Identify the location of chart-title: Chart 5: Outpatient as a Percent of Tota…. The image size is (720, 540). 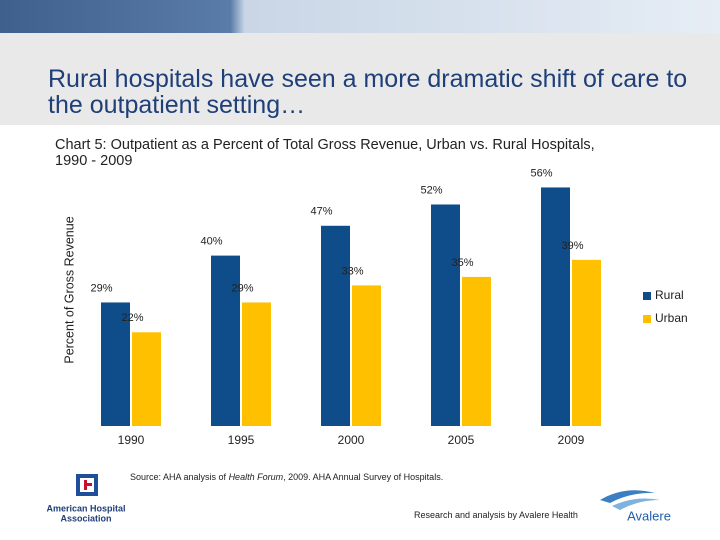
(325, 153).